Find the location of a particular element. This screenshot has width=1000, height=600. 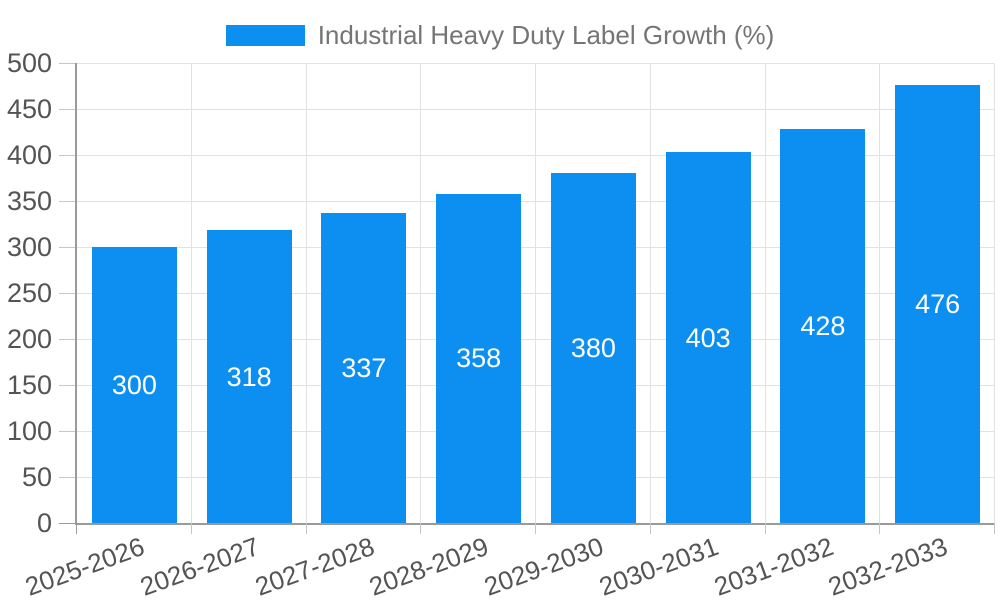

bar-value-label: 428 is located at coordinates (823, 326).